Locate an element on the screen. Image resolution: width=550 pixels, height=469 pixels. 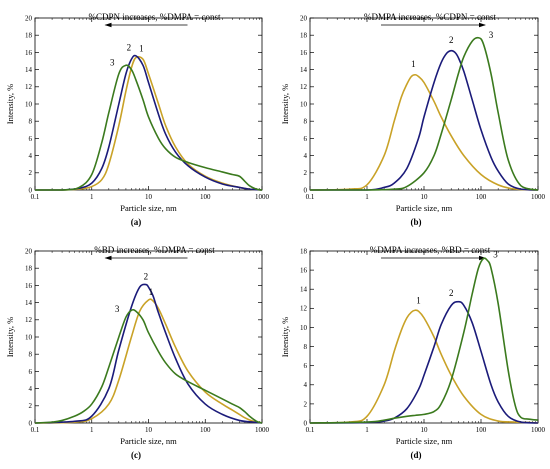
trend-annotation: %CDPN increases, %DMPA = const is located at coordinates (155, 17).